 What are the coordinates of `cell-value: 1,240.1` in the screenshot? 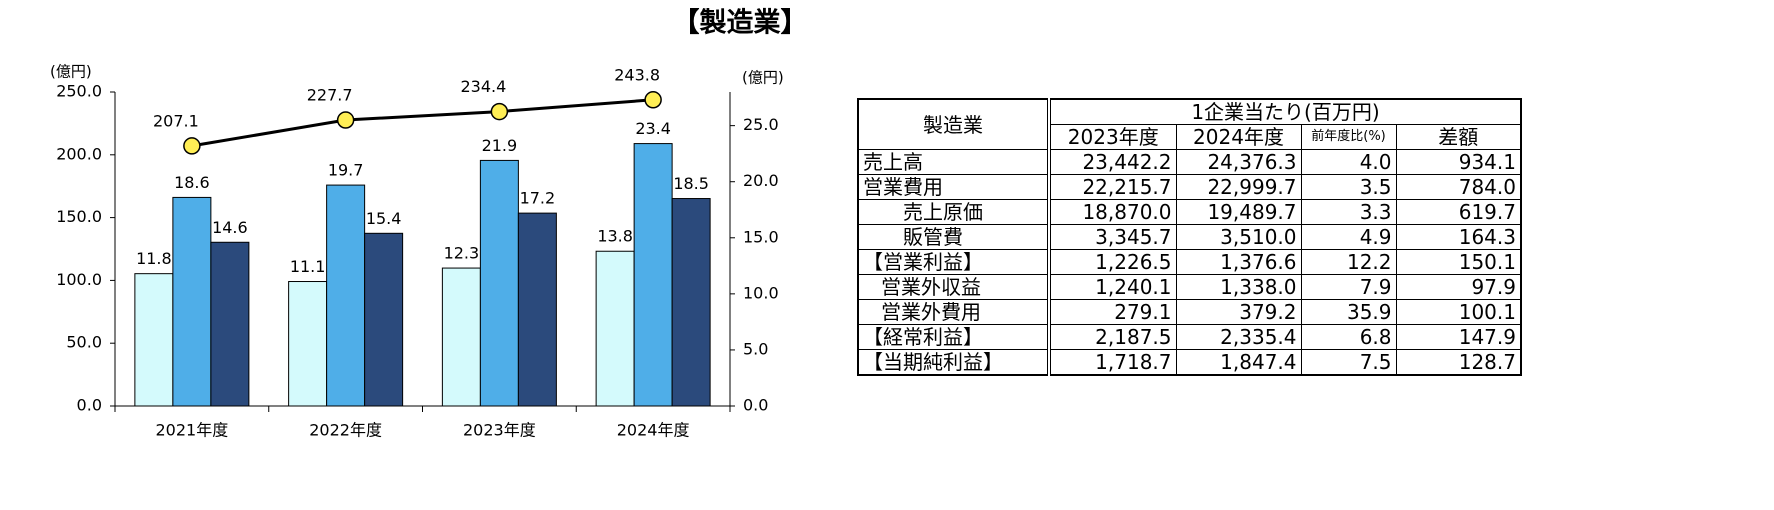 It's located at (1112, 287).